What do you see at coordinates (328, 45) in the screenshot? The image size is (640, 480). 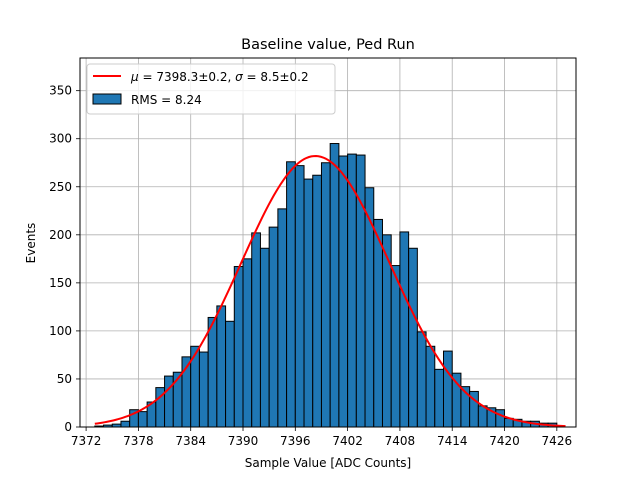 I see `chart-title: Baseline value, Ped Run` at bounding box center [328, 45].